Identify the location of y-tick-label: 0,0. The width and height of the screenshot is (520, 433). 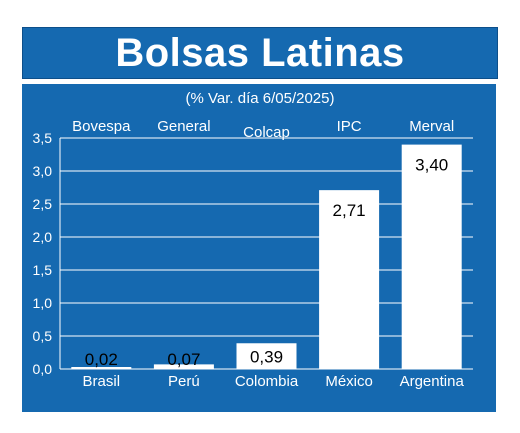
(43, 369).